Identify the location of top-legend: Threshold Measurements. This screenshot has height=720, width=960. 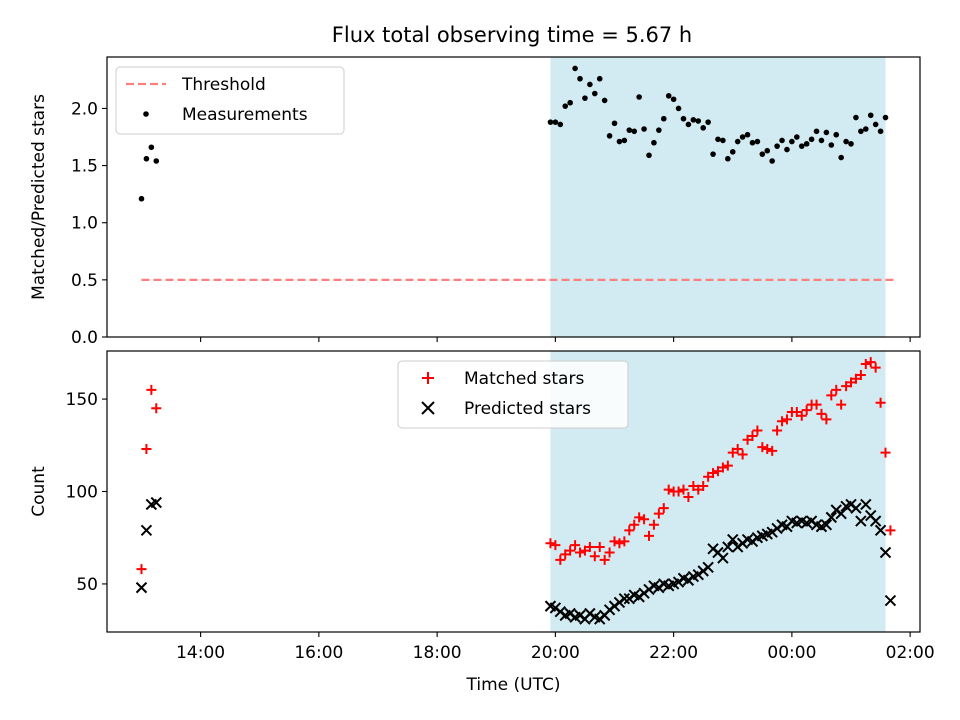
(230, 100).